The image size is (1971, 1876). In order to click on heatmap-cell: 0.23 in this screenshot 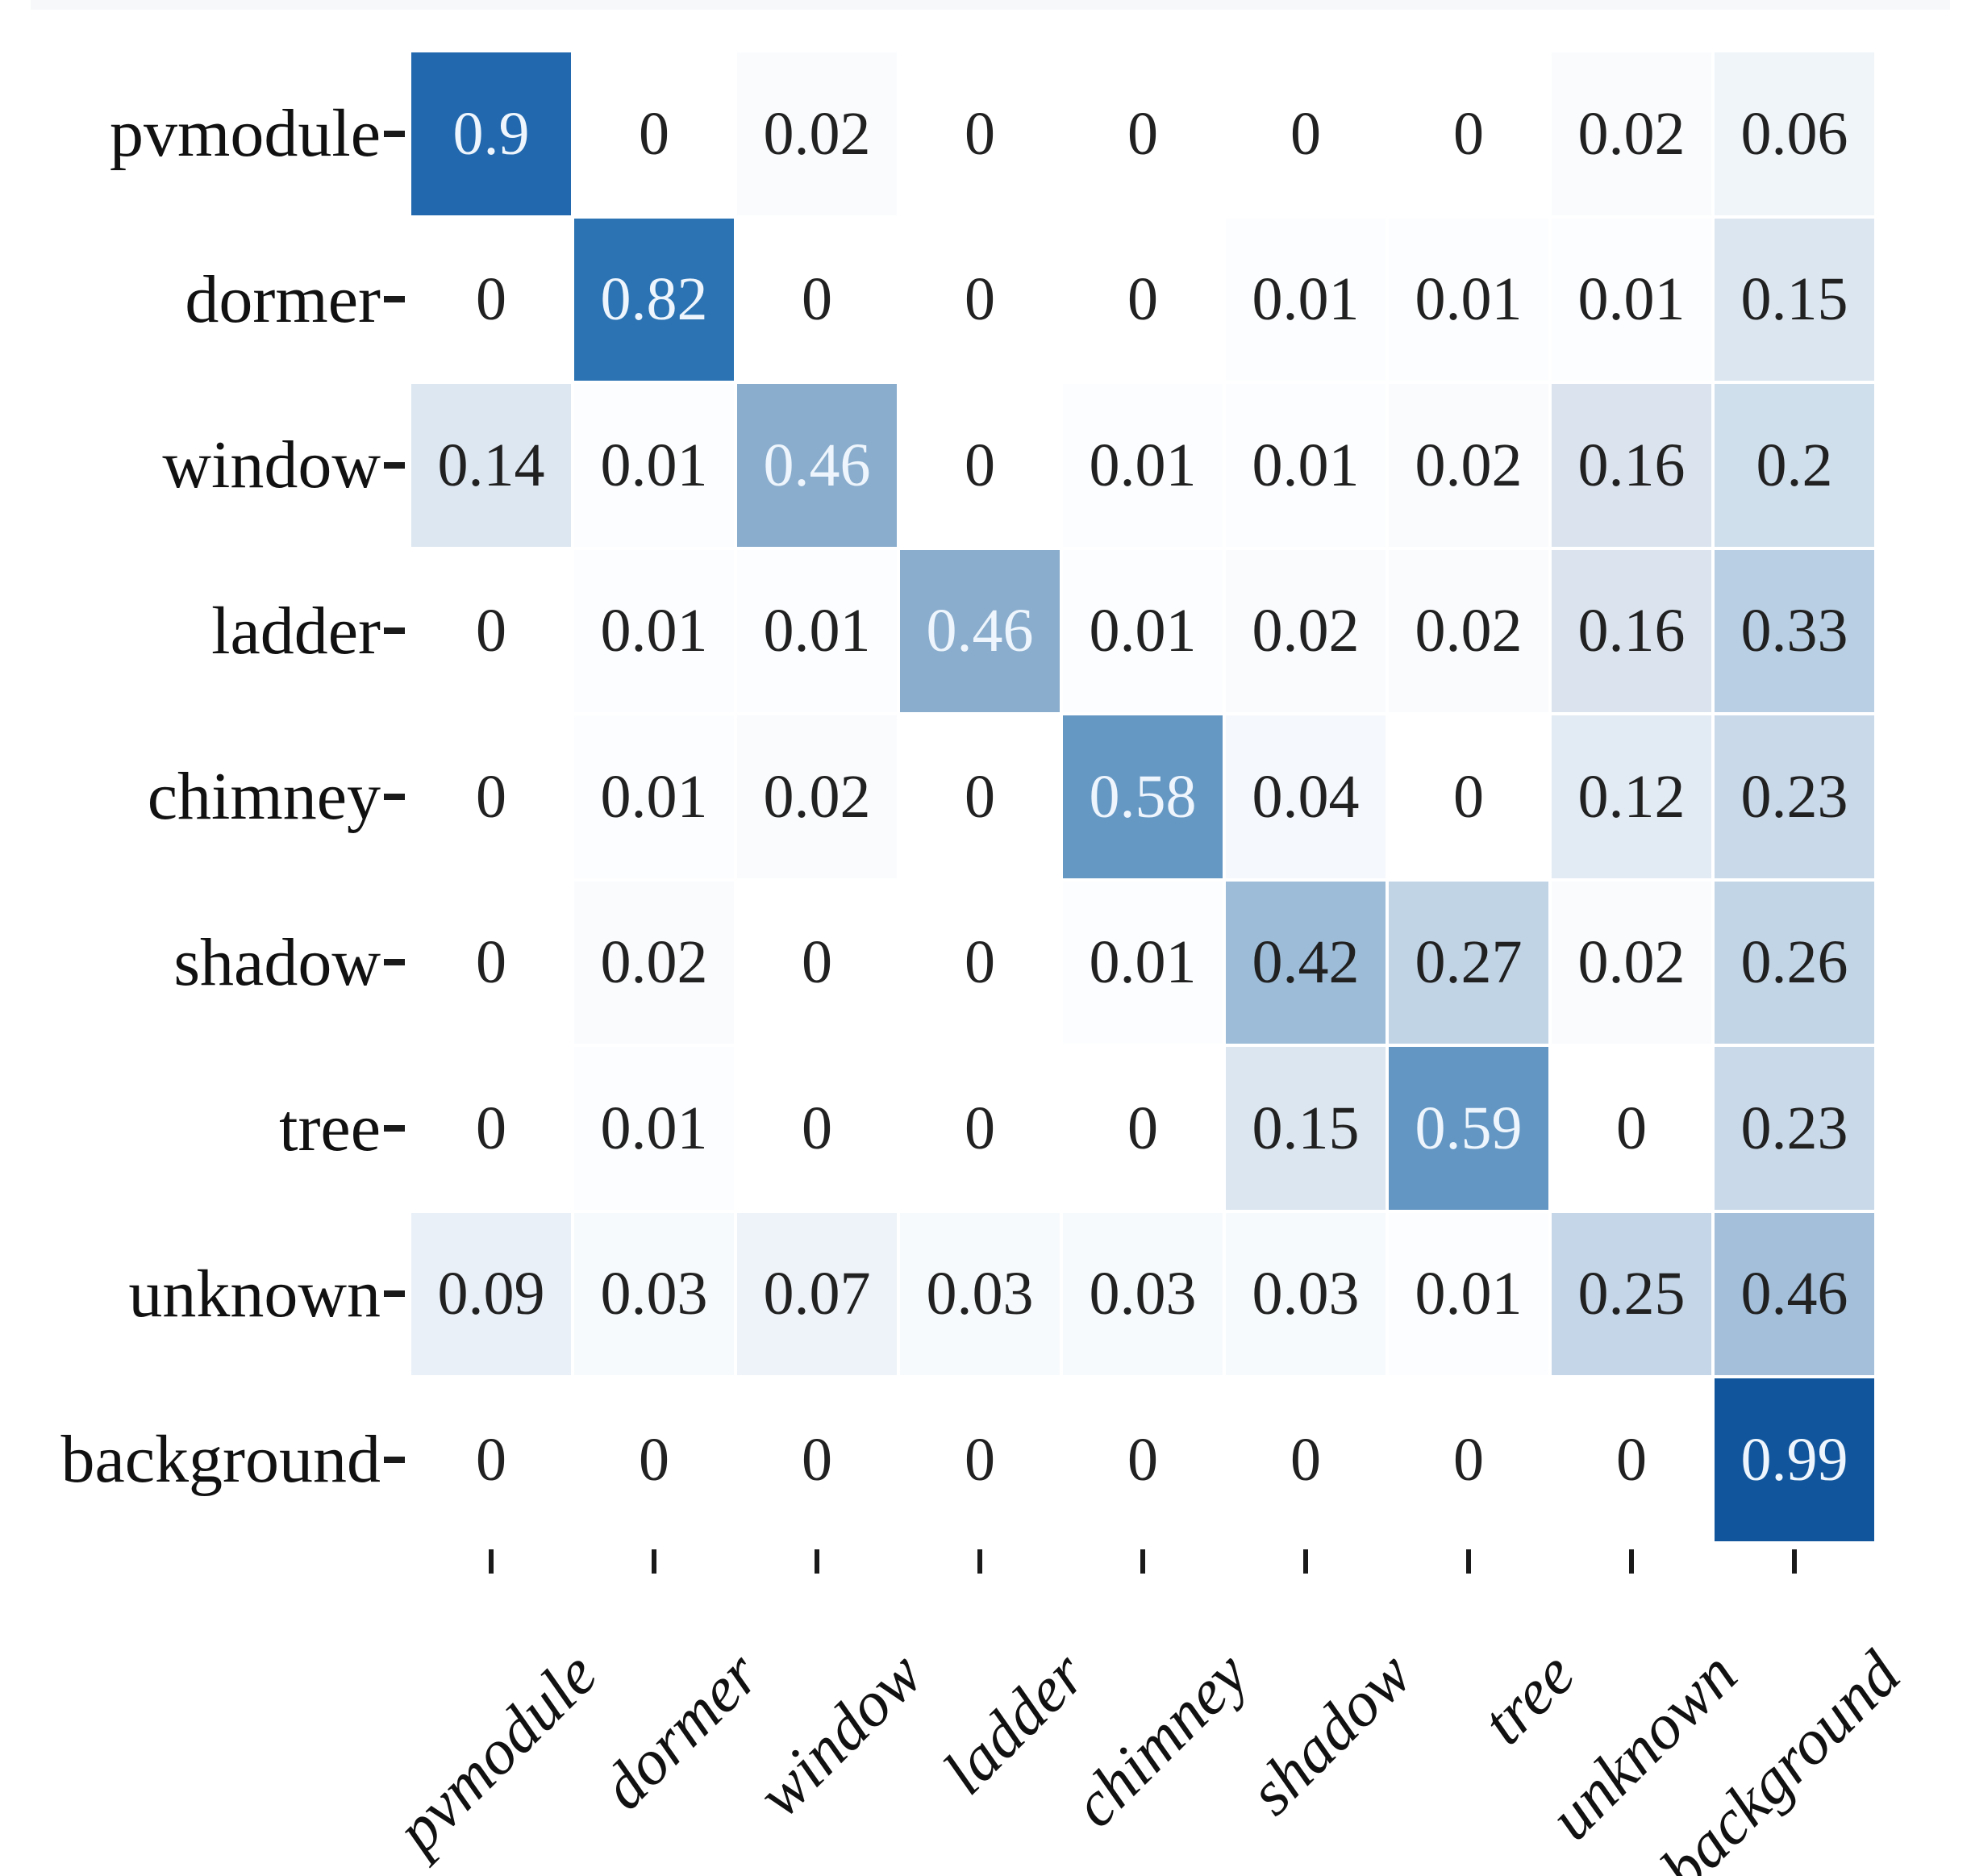, I will do `click(1794, 797)`.